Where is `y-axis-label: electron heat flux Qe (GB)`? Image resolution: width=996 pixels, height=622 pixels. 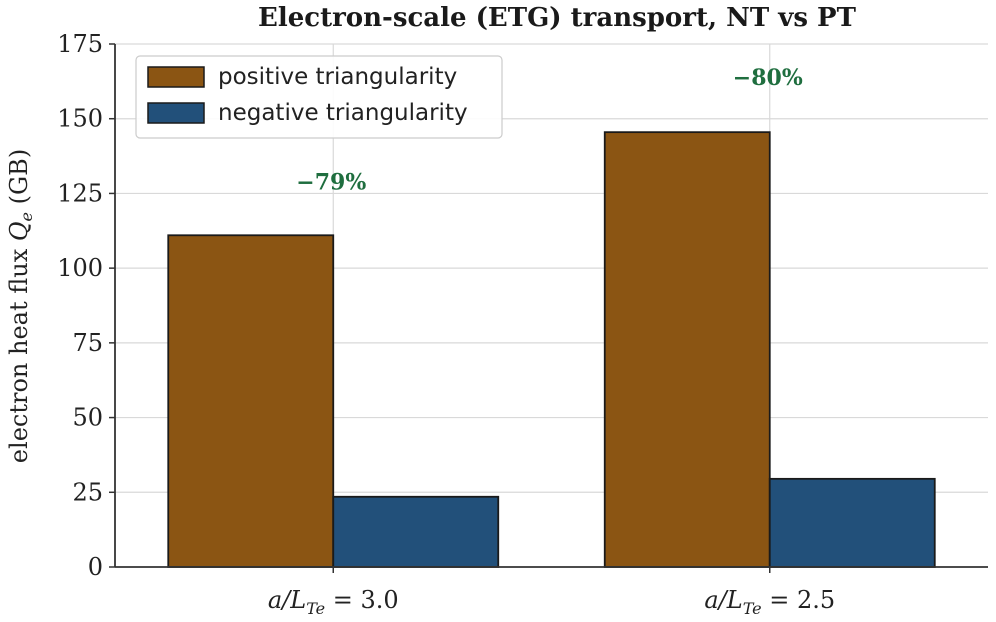
y-axis-label: electron heat flux Qe (GB) is located at coordinates (20, 306).